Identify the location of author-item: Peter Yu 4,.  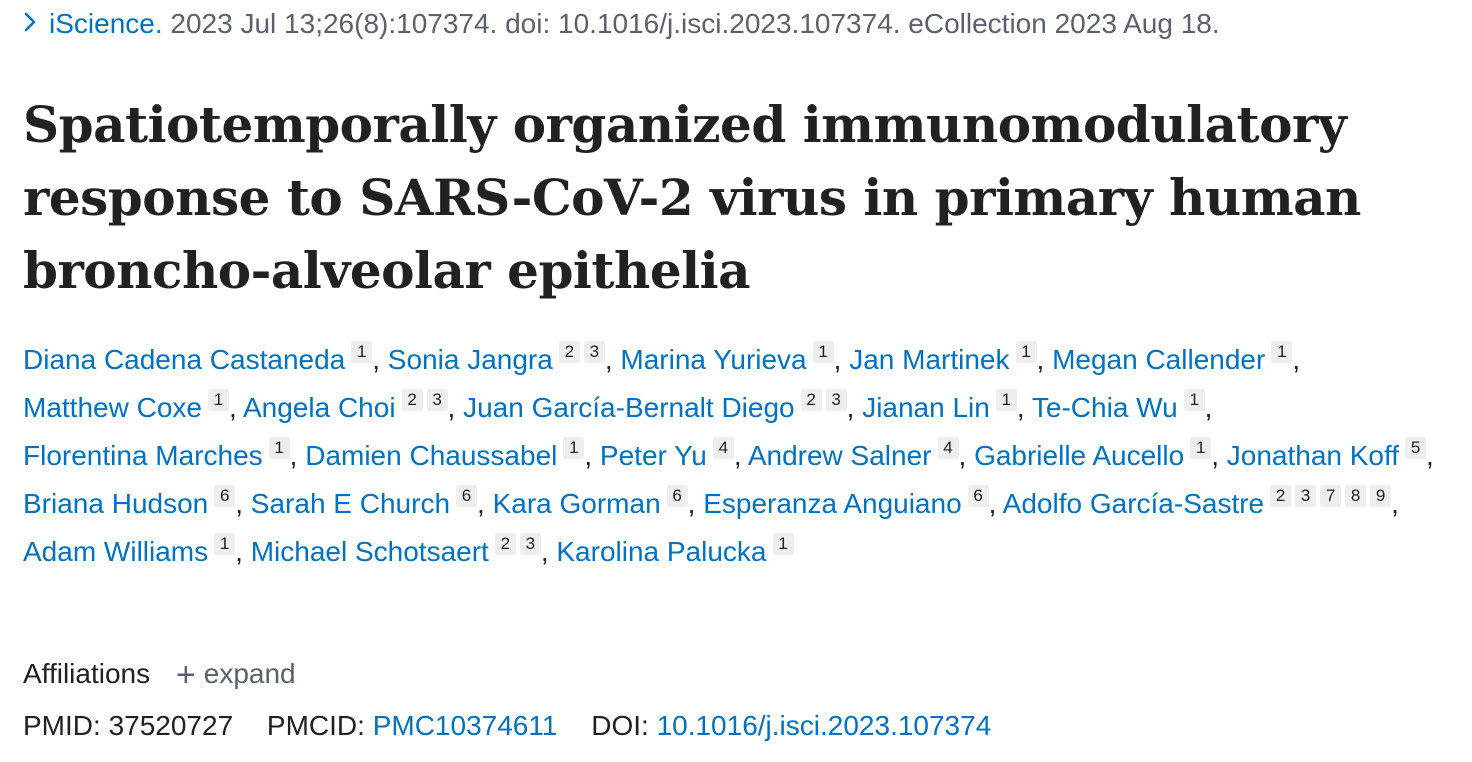
(670, 454).